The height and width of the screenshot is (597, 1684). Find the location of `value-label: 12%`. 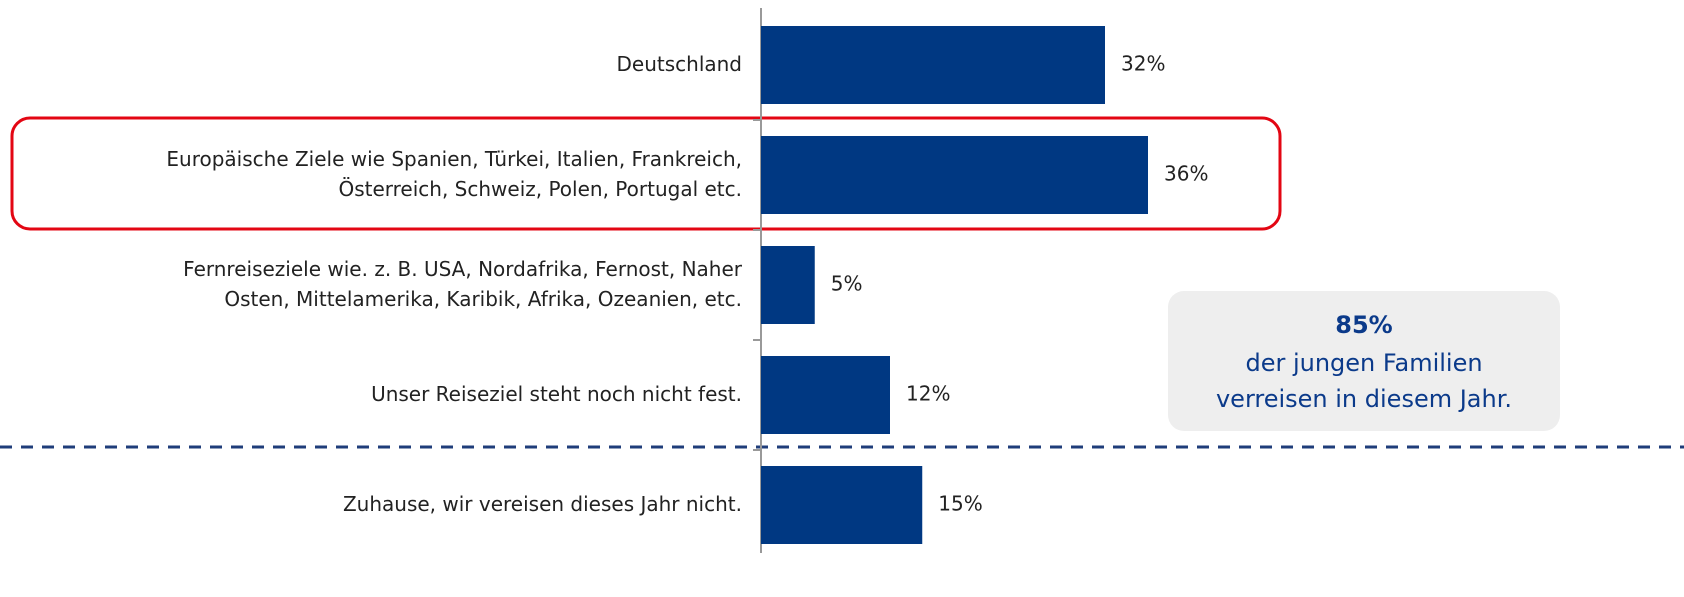

value-label: 12% is located at coordinates (928, 394).